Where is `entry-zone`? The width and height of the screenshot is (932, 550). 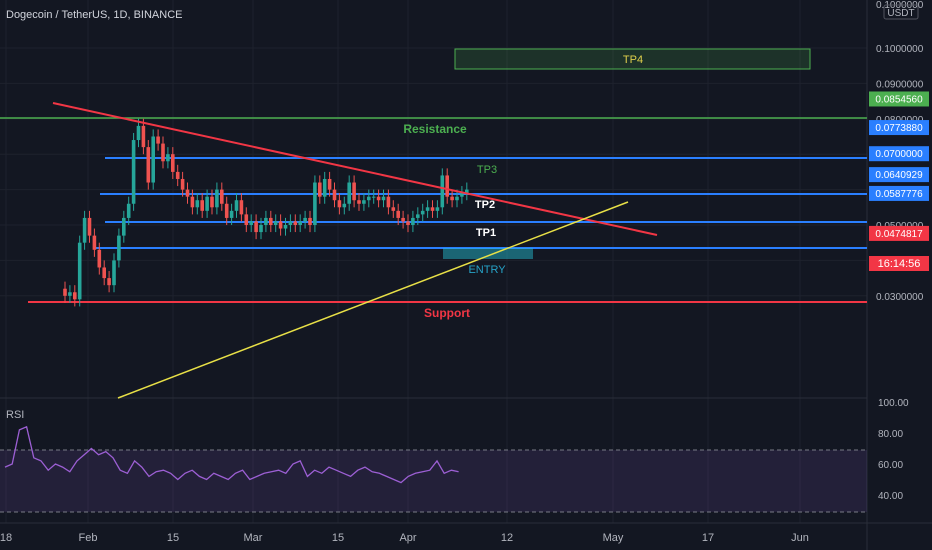 entry-zone is located at coordinates (488, 253).